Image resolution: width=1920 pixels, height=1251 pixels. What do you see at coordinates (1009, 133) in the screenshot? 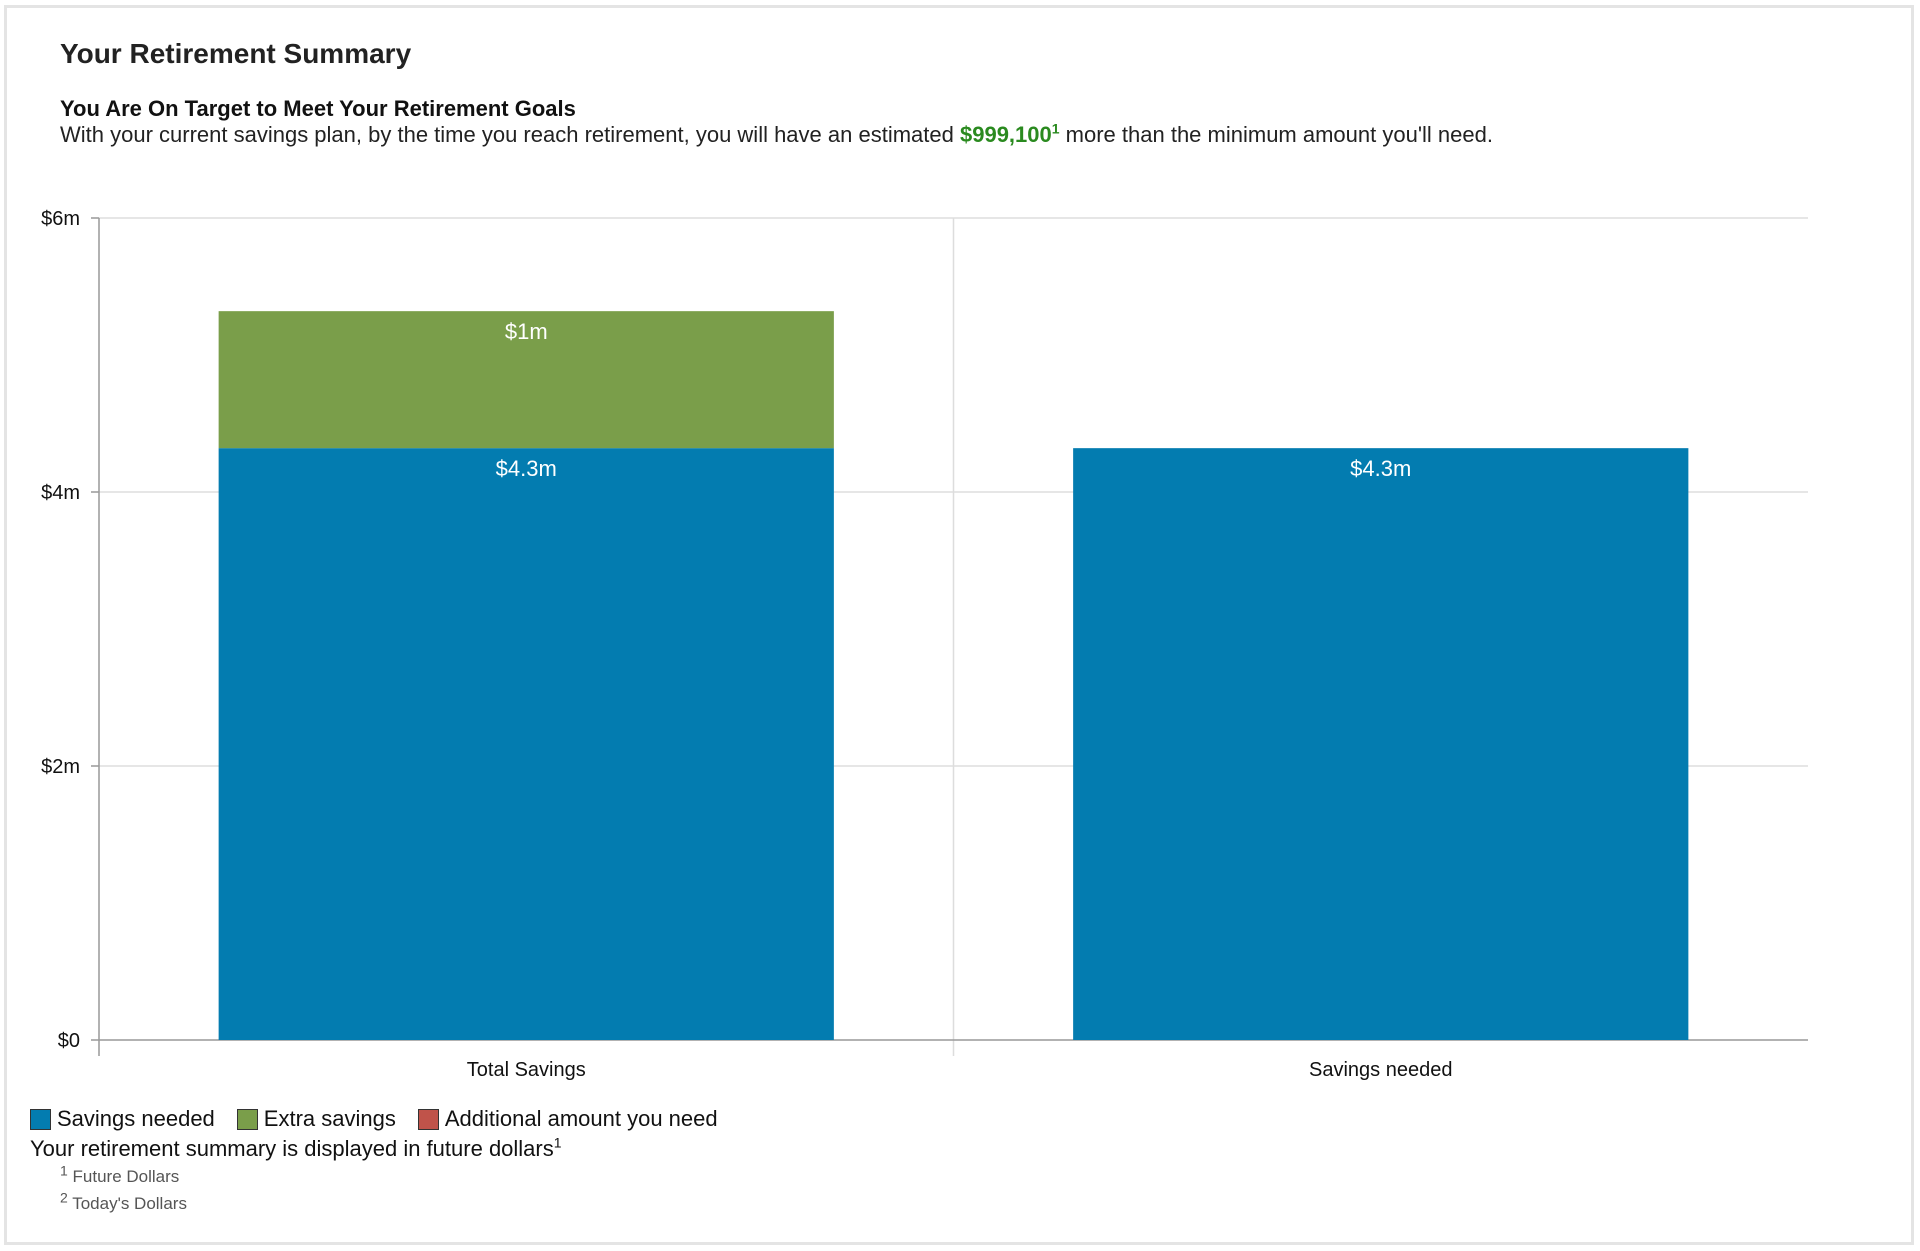
I see `surplus-amount: $999,1001` at bounding box center [1009, 133].